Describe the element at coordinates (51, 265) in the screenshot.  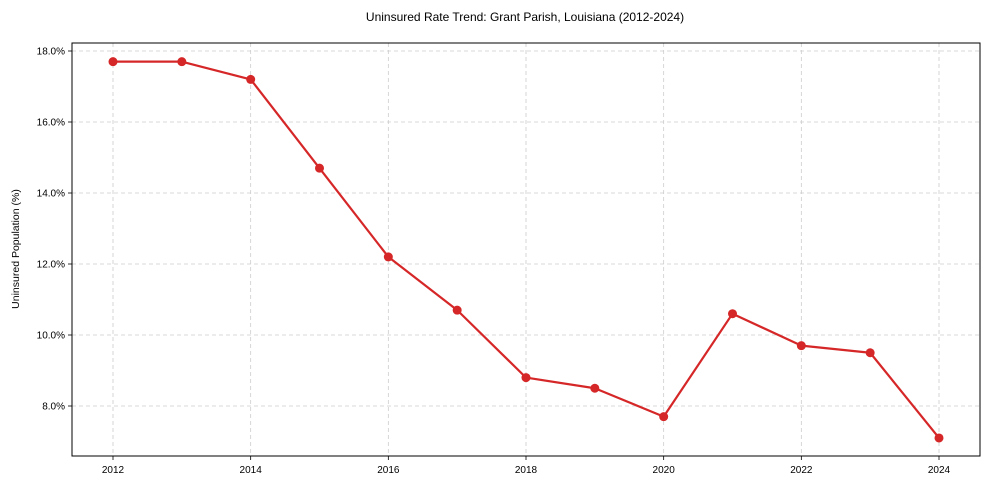
I see `y-tick-label: 12.0%` at that location.